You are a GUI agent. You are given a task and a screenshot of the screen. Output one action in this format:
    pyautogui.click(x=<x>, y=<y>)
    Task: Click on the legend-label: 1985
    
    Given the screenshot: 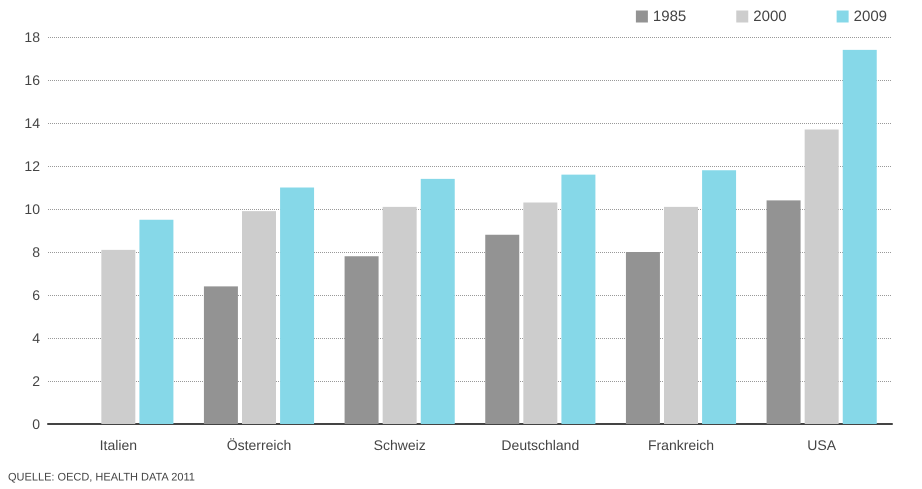 What is the action you would take?
    pyautogui.click(x=669, y=16)
    